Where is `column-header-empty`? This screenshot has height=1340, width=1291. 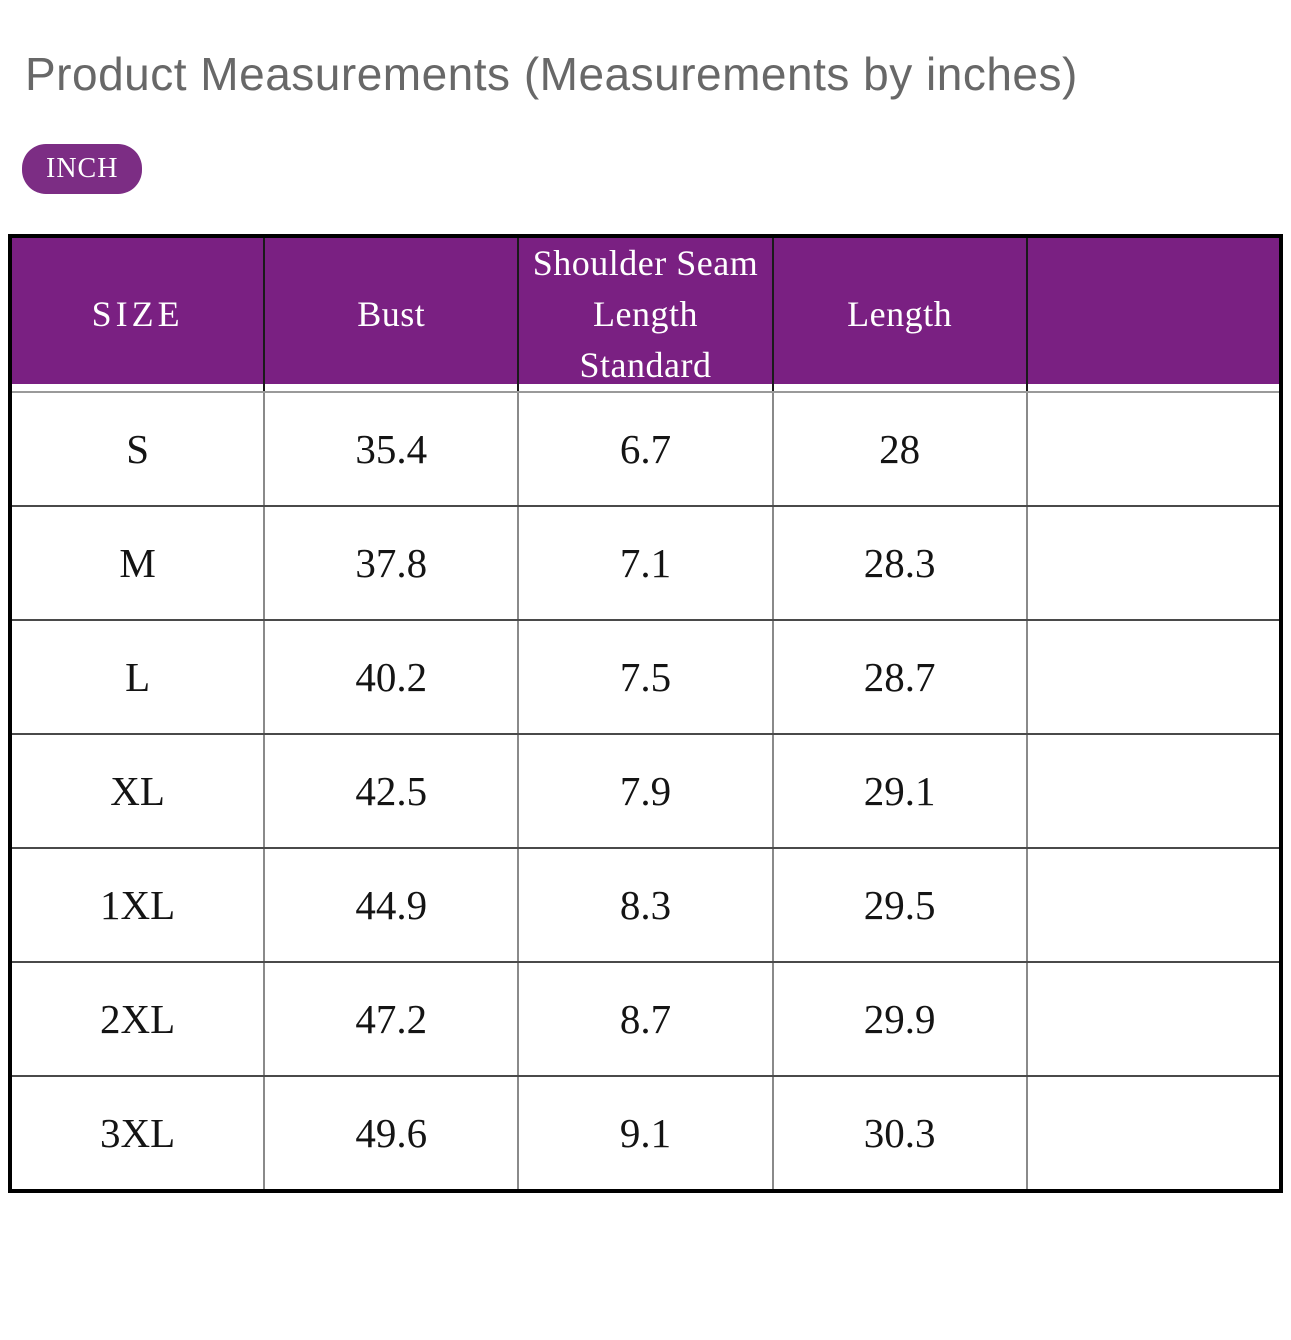 column-header-empty is located at coordinates (1154, 314).